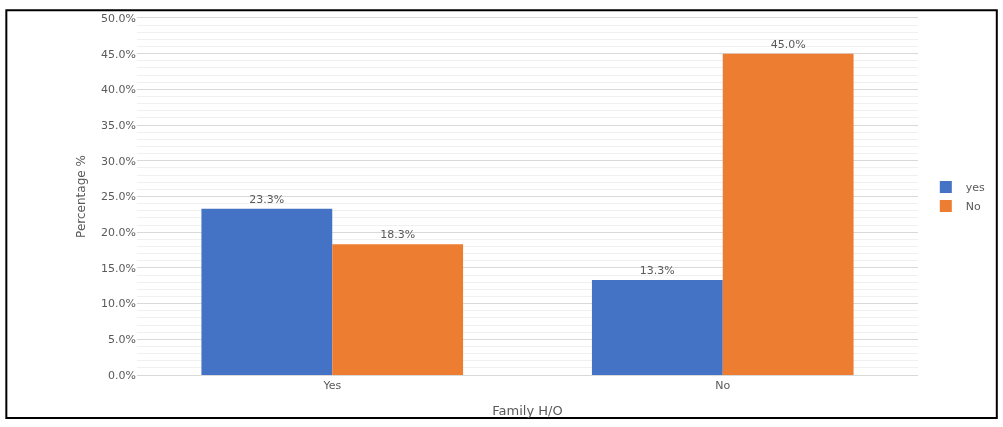 The height and width of the screenshot is (427, 1003). Describe the element at coordinates (657, 271) in the screenshot. I see `data-label: 13.3%` at that location.